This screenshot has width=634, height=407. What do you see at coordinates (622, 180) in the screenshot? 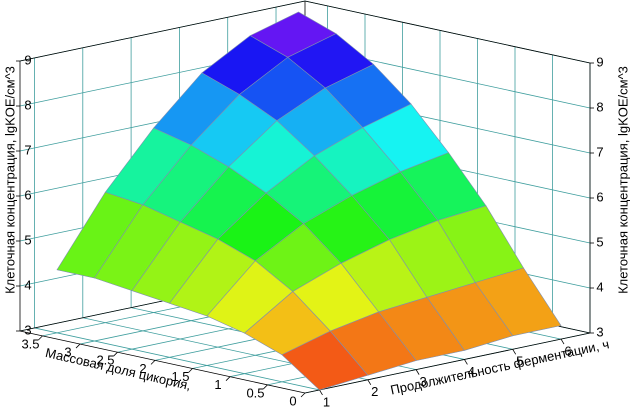
I see `z-axis-label-right: Клеточная концентрация, lgKOE/см^3` at bounding box center [622, 180].